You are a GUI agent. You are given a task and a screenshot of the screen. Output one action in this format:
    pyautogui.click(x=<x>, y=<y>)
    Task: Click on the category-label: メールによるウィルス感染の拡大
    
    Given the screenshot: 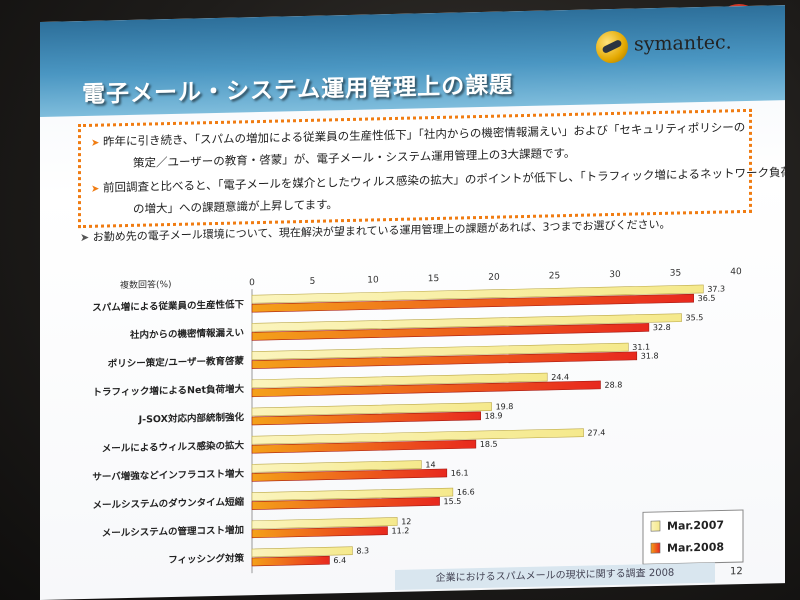 What is the action you would take?
    pyautogui.click(x=173, y=446)
    